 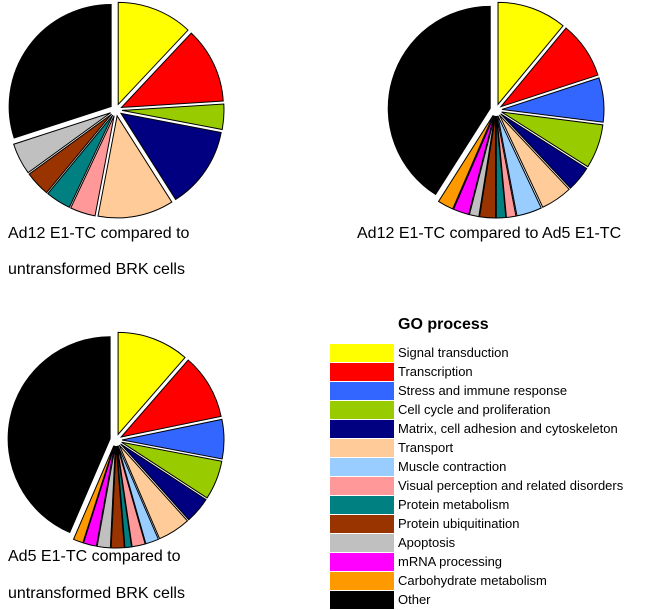 I want to click on legend-label: Protein ubiquitination, so click(x=459, y=523).